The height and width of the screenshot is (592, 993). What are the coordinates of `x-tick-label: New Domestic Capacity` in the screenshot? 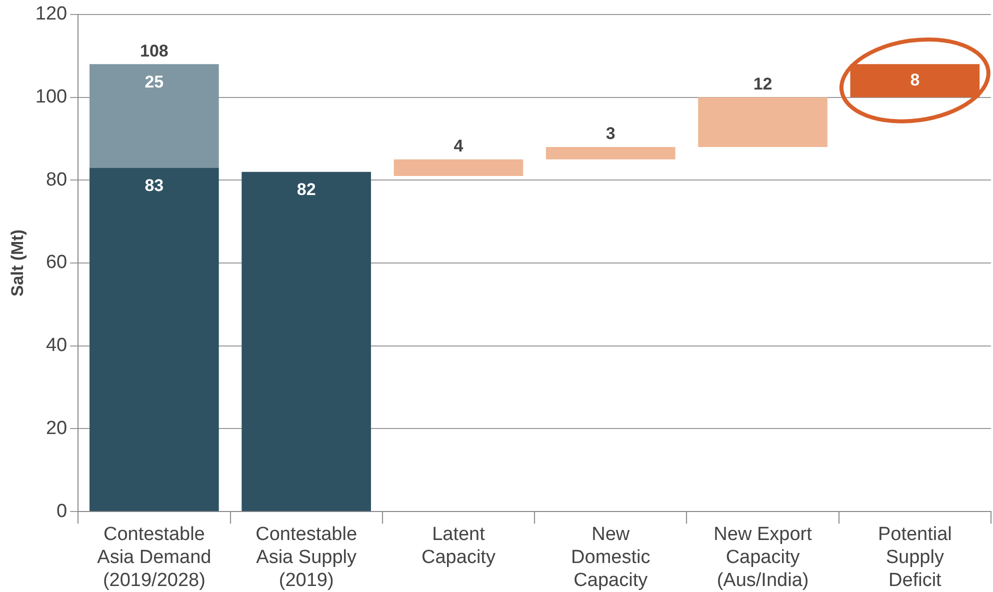 It's located at (610, 557).